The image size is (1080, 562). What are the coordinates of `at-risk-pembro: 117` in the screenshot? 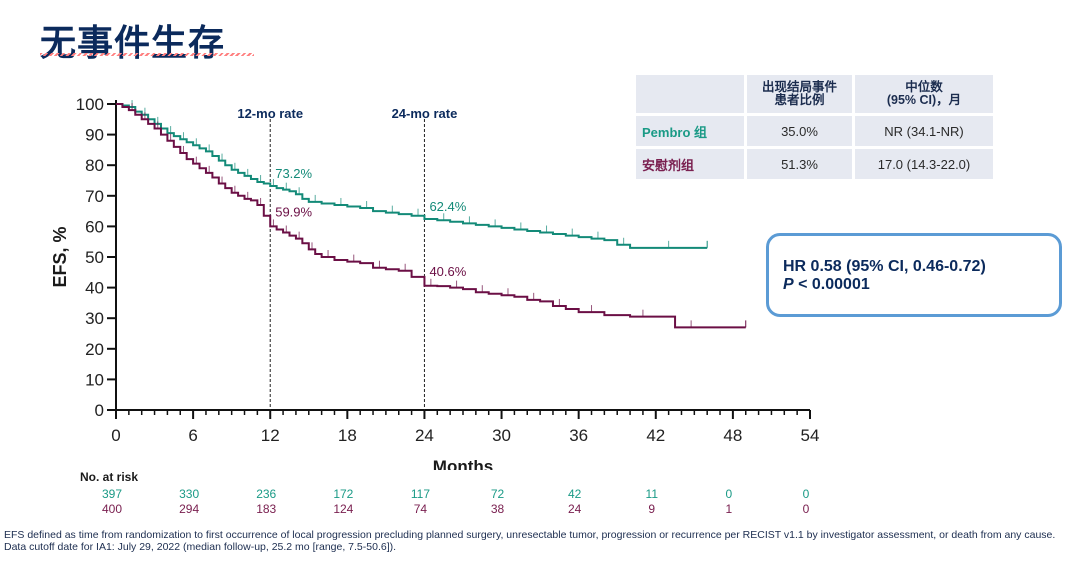 It's located at (420, 494).